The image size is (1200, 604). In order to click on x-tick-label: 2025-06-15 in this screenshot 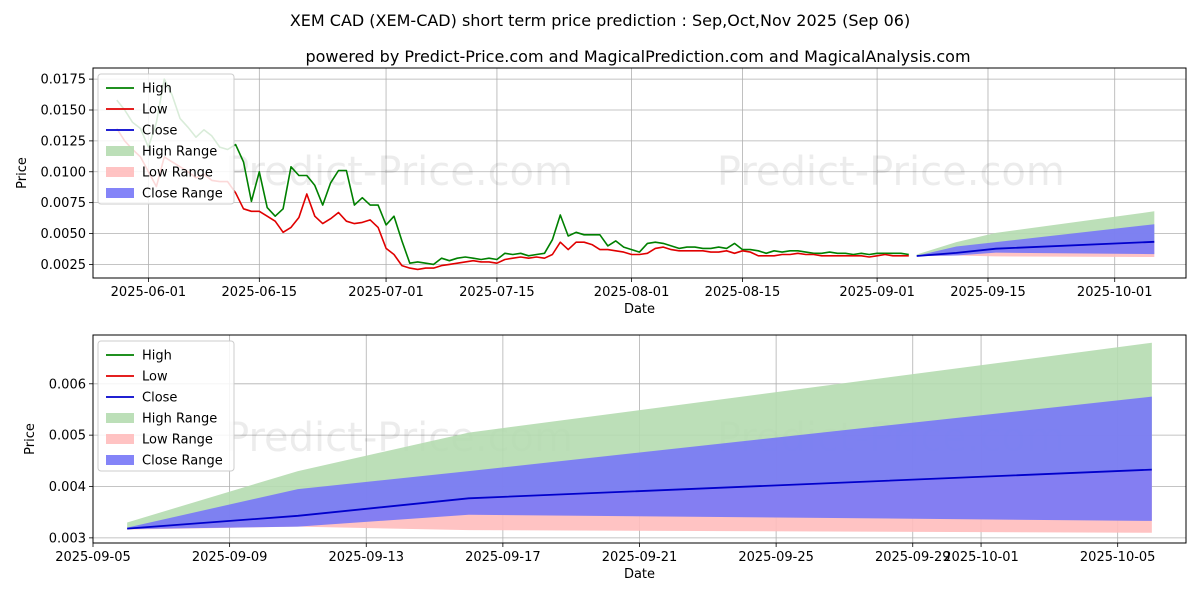, I will do `click(260, 292)`.